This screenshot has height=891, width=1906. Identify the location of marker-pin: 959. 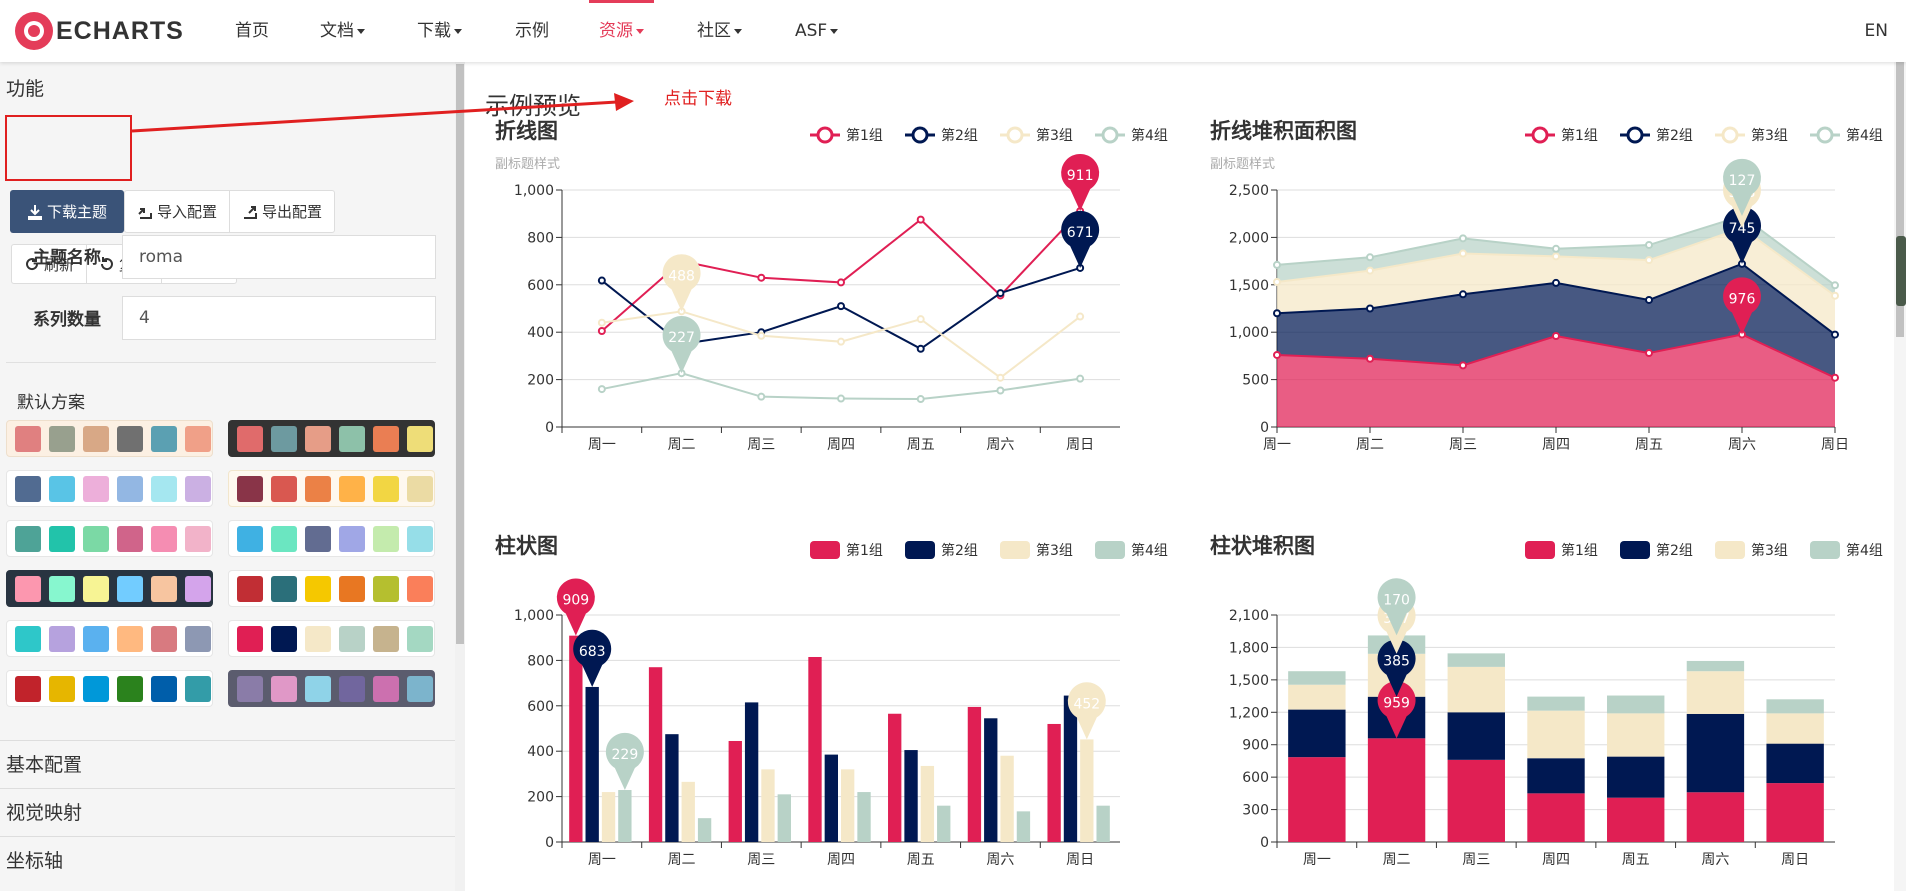
(1396, 710).